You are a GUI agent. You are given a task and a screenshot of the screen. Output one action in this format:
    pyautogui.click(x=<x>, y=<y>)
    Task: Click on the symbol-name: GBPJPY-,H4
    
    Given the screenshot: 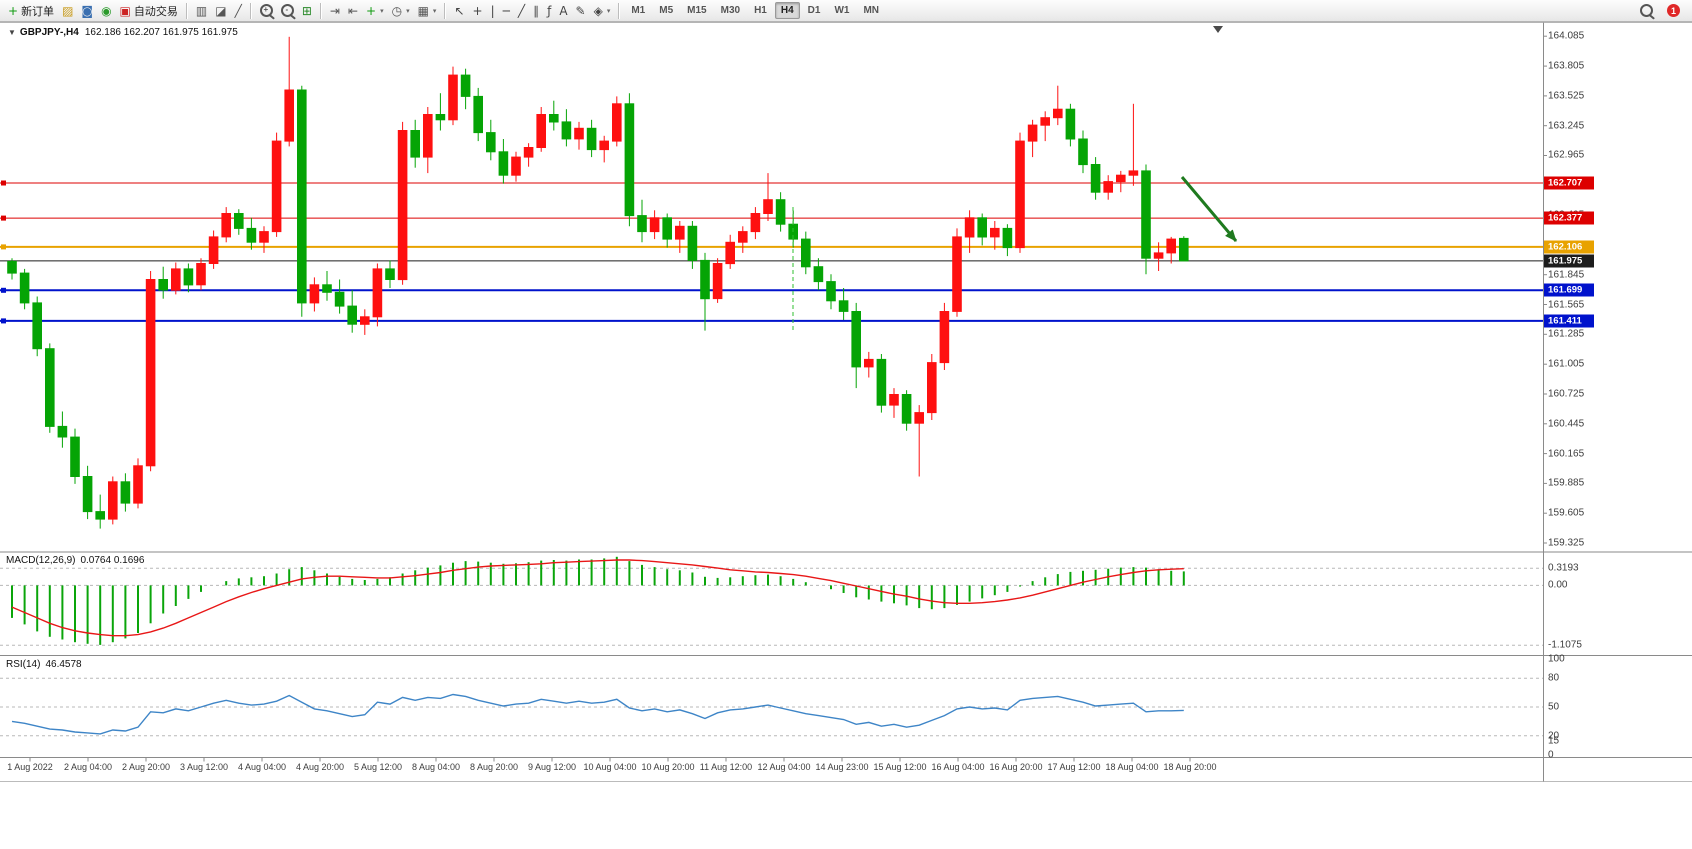 What is the action you would take?
    pyautogui.click(x=49, y=32)
    